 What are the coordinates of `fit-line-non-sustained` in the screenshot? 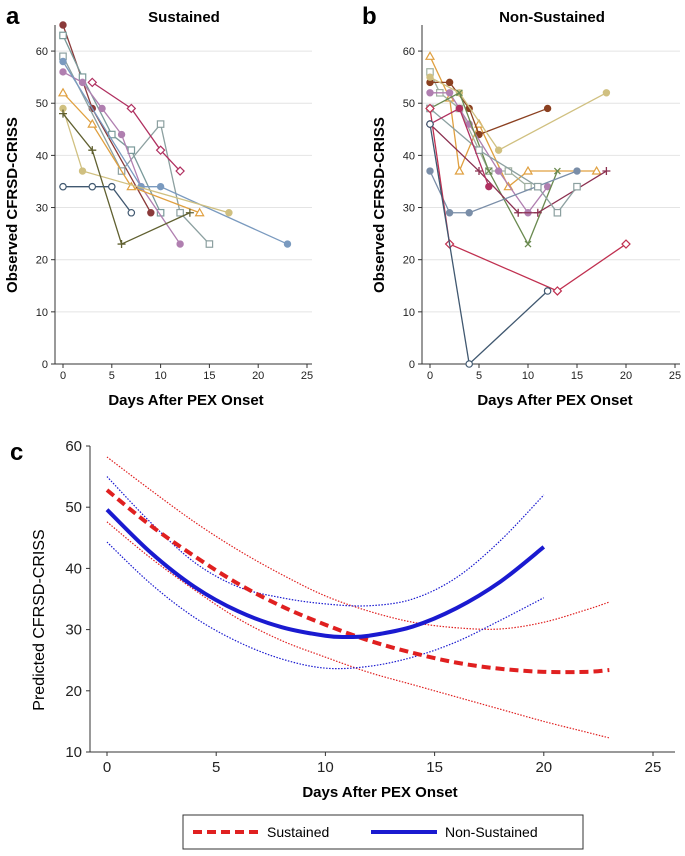 It's located at (325, 574).